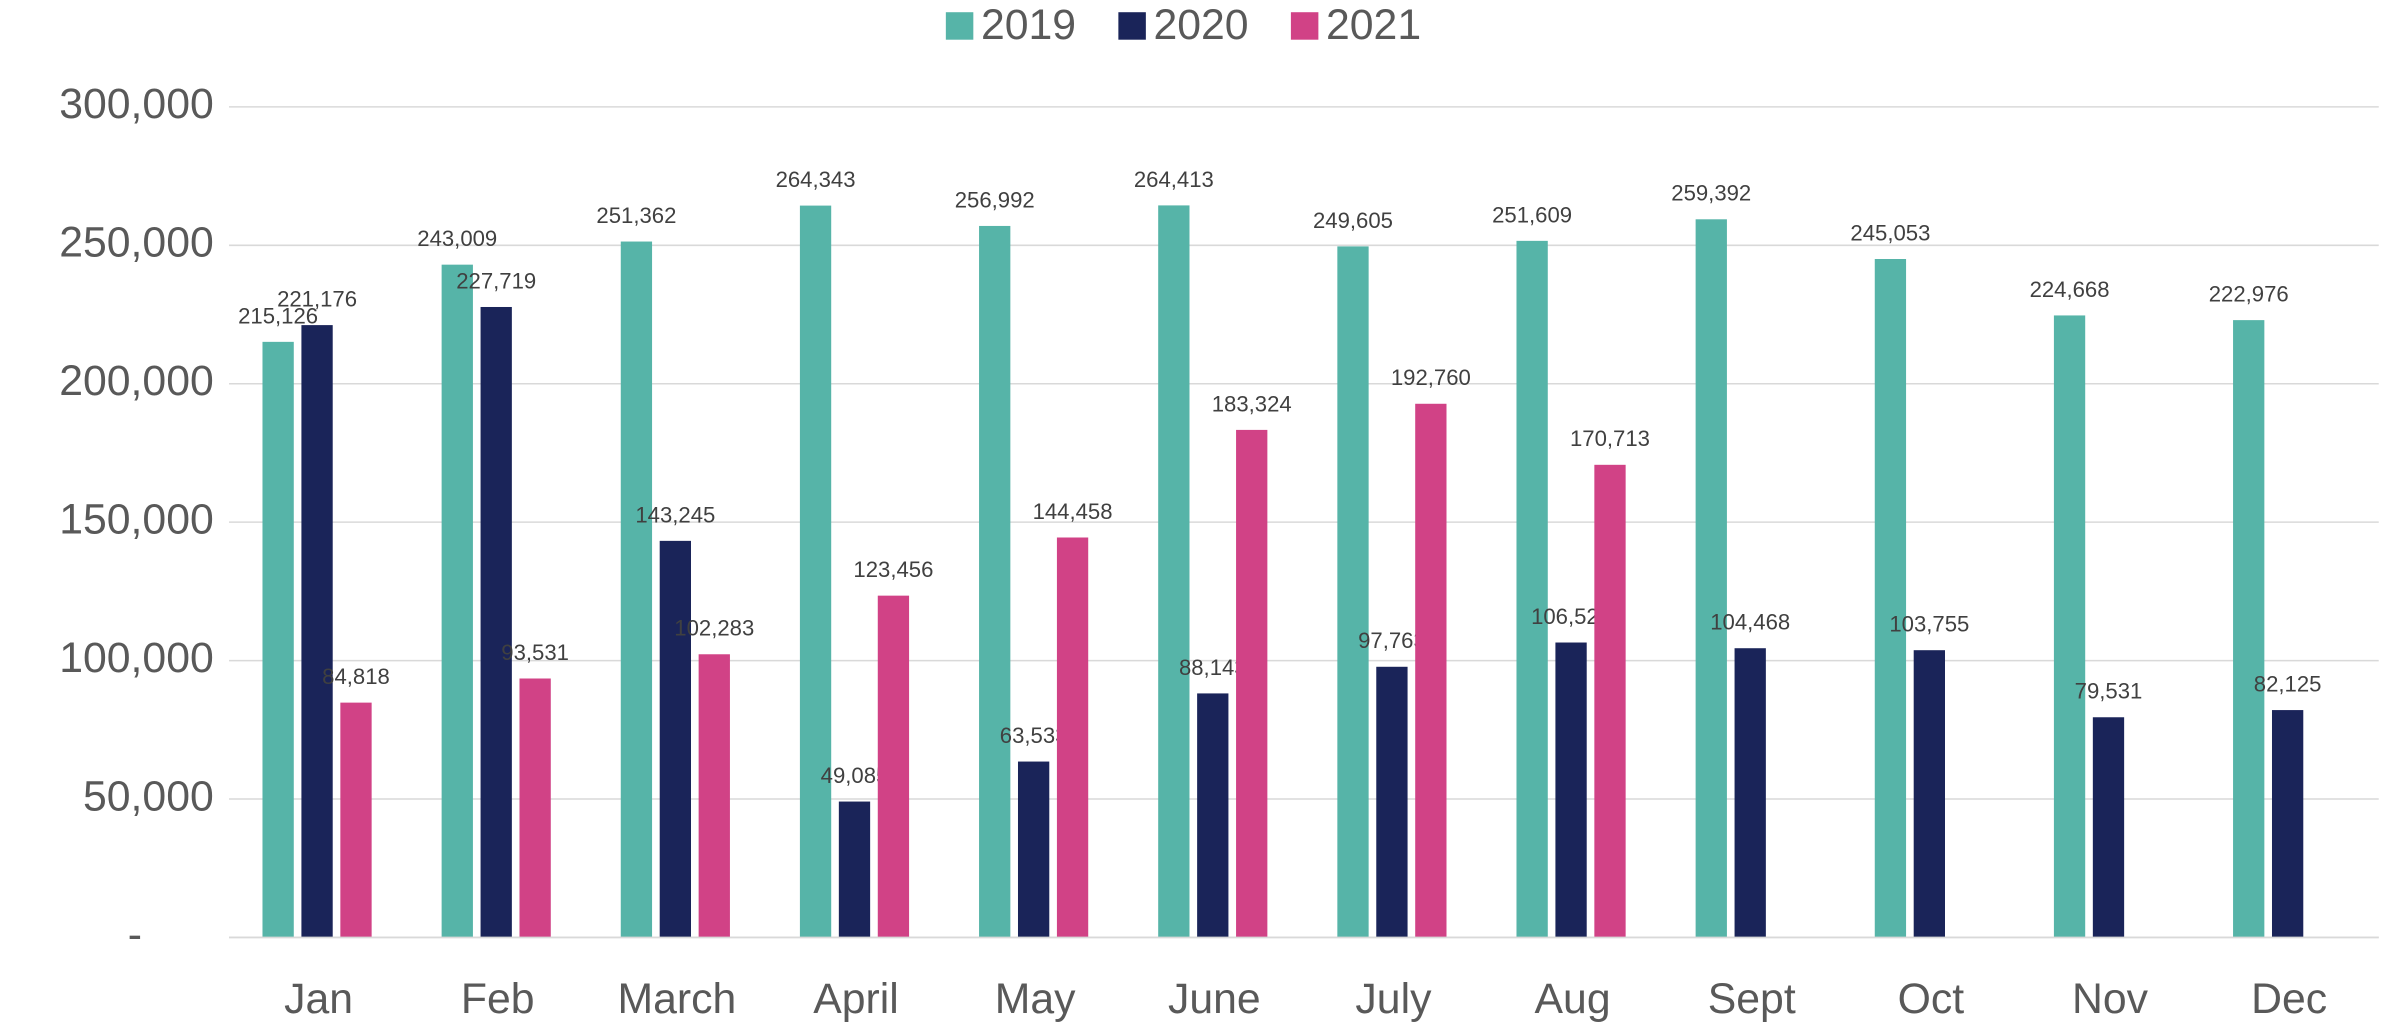  What do you see at coordinates (1214, 999) in the screenshot?
I see `x-tick-label: June` at bounding box center [1214, 999].